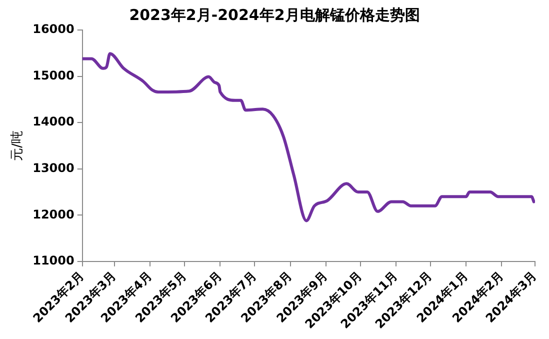 This screenshot has width=549, height=339. Describe the element at coordinates (53, 261) in the screenshot. I see `y-tick-label: 11000` at that location.